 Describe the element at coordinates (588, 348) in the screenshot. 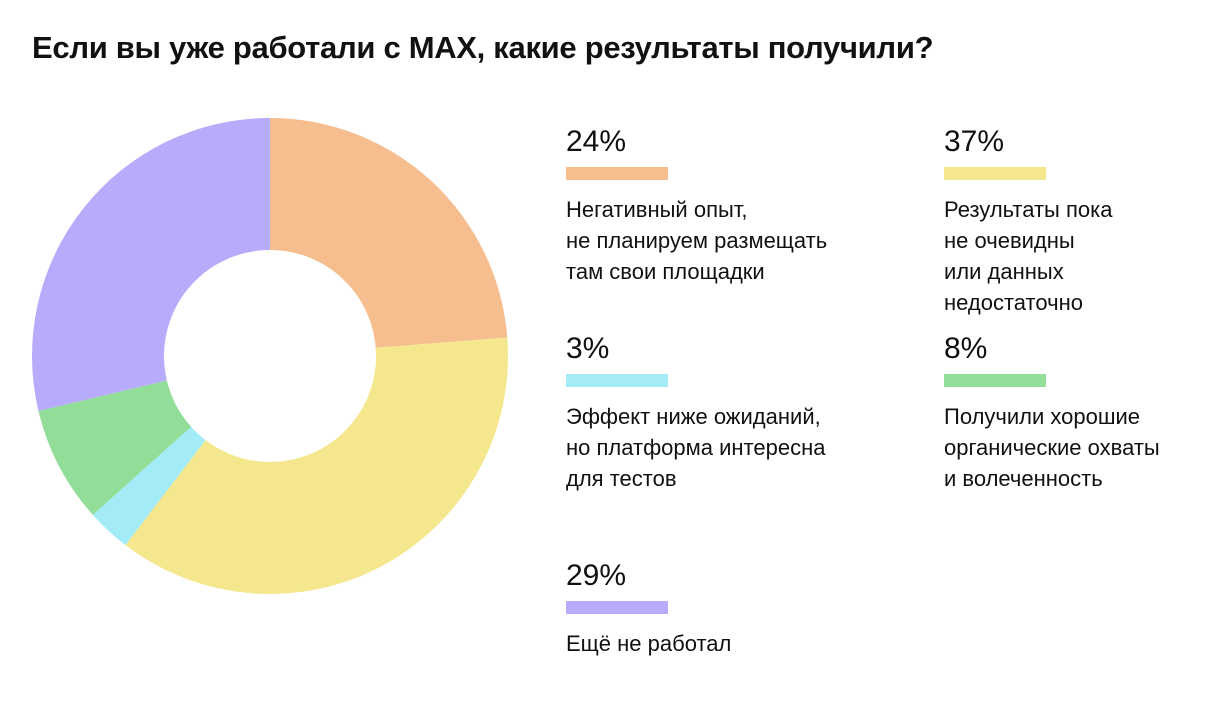

I see `legend-percent: 3%` at that location.